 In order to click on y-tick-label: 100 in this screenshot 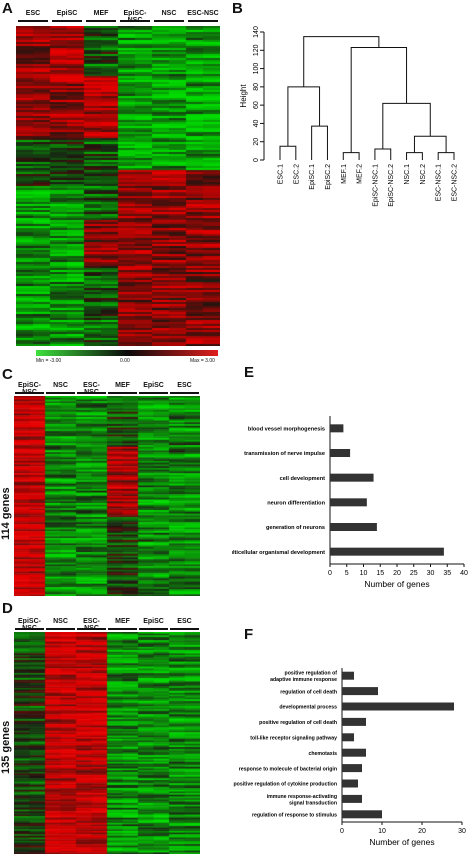, I will do `click(256, 69)`.